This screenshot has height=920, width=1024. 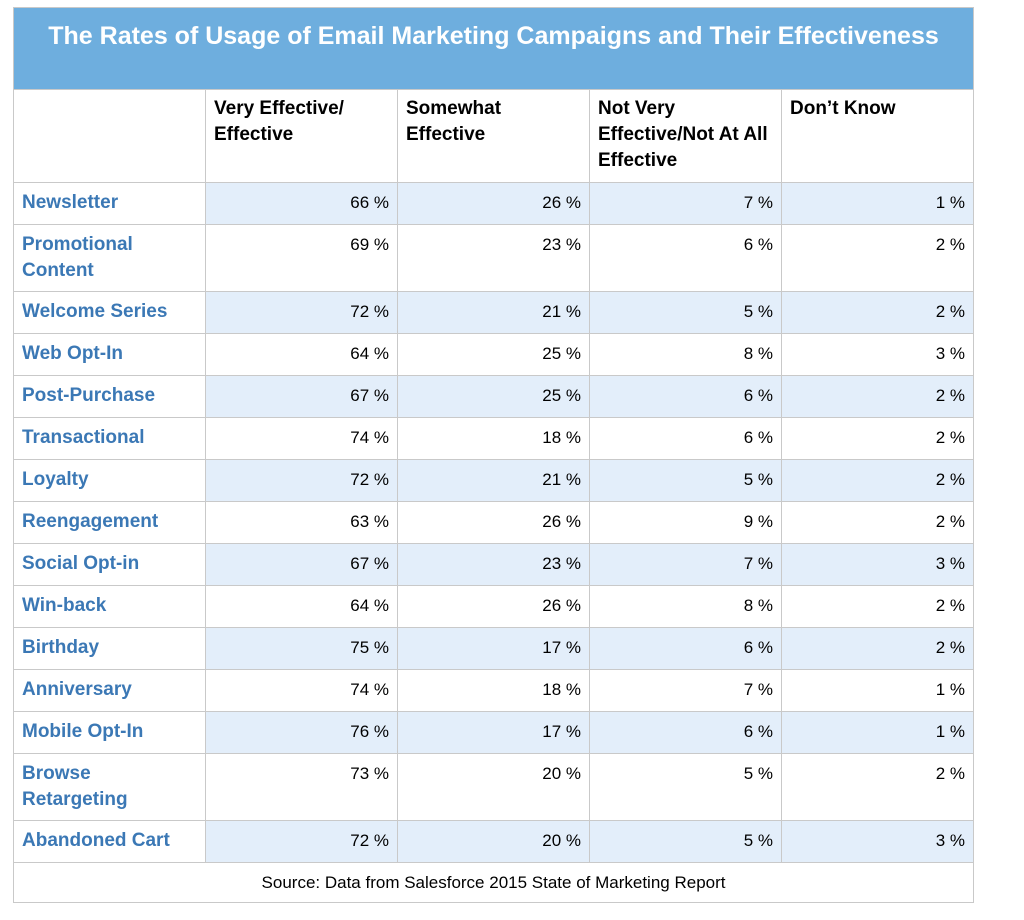 I want to click on table-row: Post-Purchase 67 % 25 % 6 % 2 %, so click(x=494, y=396).